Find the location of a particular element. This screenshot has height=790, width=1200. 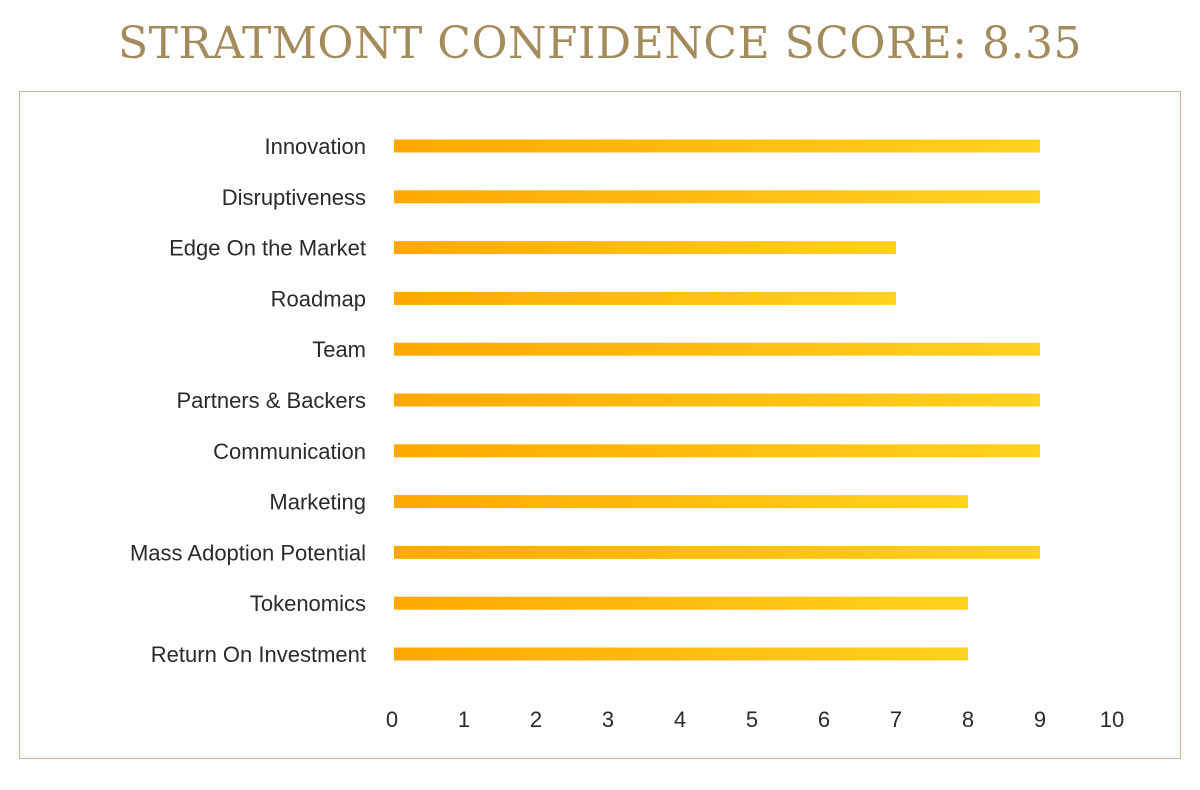

category-label: Communication is located at coordinates (289, 451).